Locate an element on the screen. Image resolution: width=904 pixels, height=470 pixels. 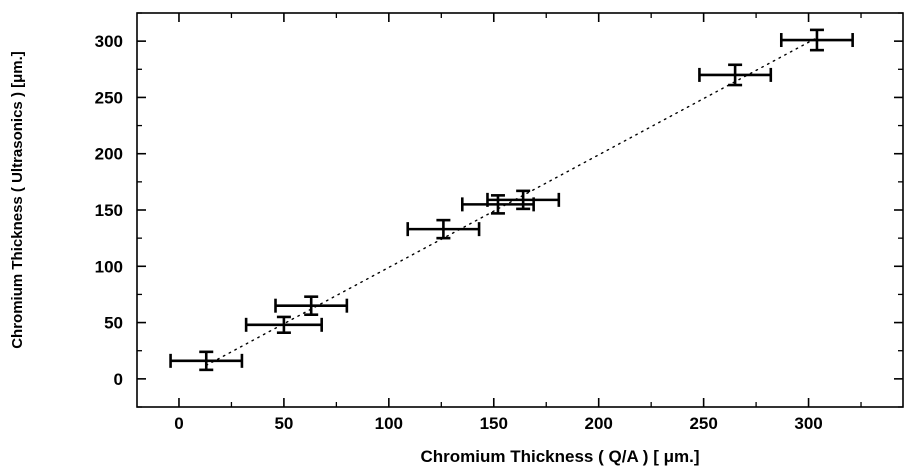
y-axis-label: Chromium Thickness ( Ultrasonics ) [μm.] is located at coordinates (17, 200).